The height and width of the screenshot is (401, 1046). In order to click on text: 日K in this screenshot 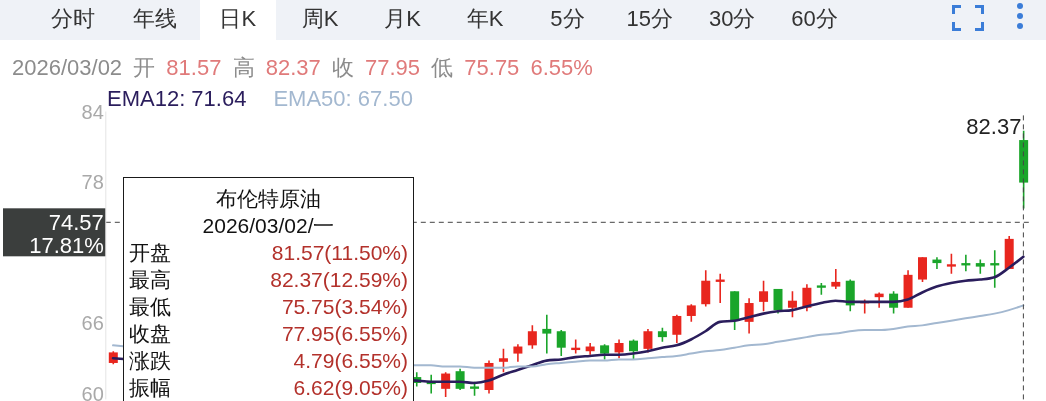, I will do `click(238, 18)`.